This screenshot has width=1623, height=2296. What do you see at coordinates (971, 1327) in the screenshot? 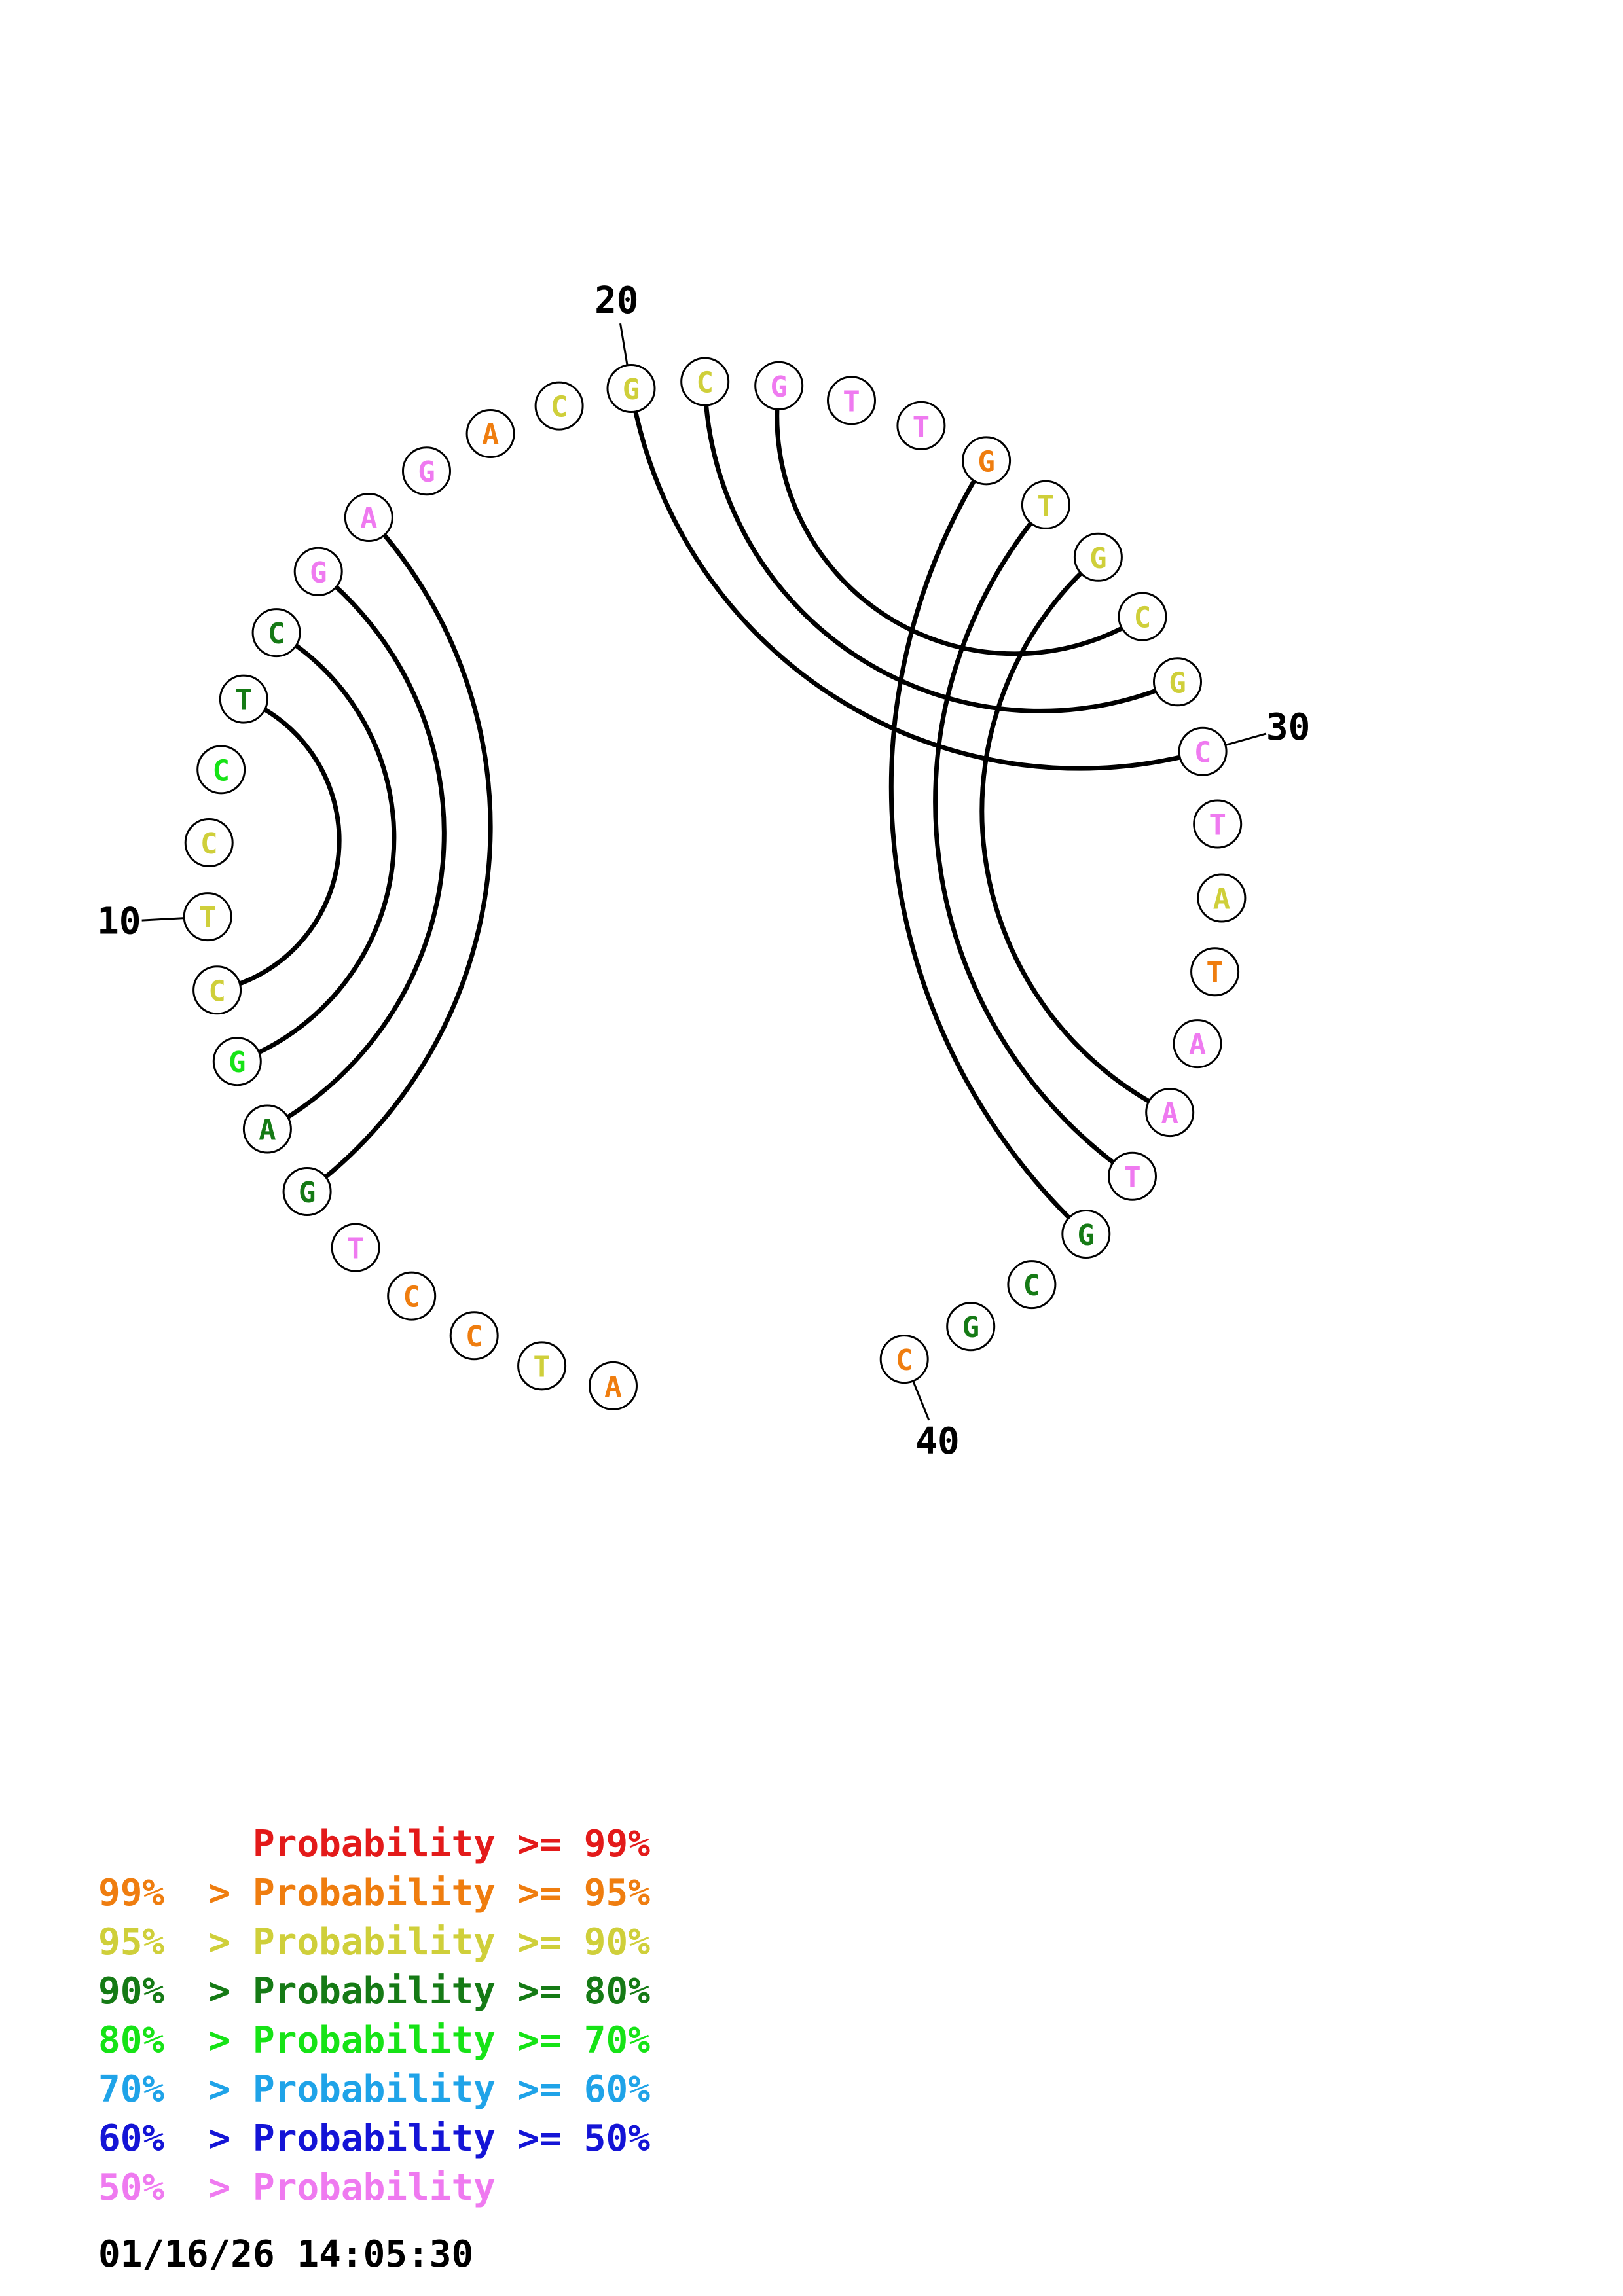
I see `nucleotide-39: G` at bounding box center [971, 1327].